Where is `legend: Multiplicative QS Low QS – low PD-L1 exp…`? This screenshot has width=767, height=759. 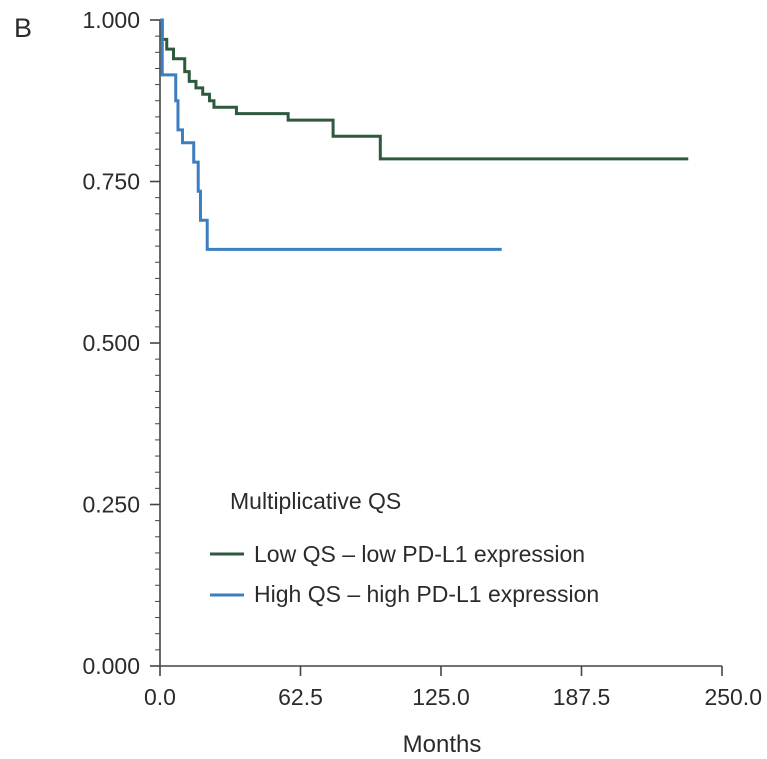
legend: Multiplicative QS Low QS – low PD-L1 exp… is located at coordinates (404, 547).